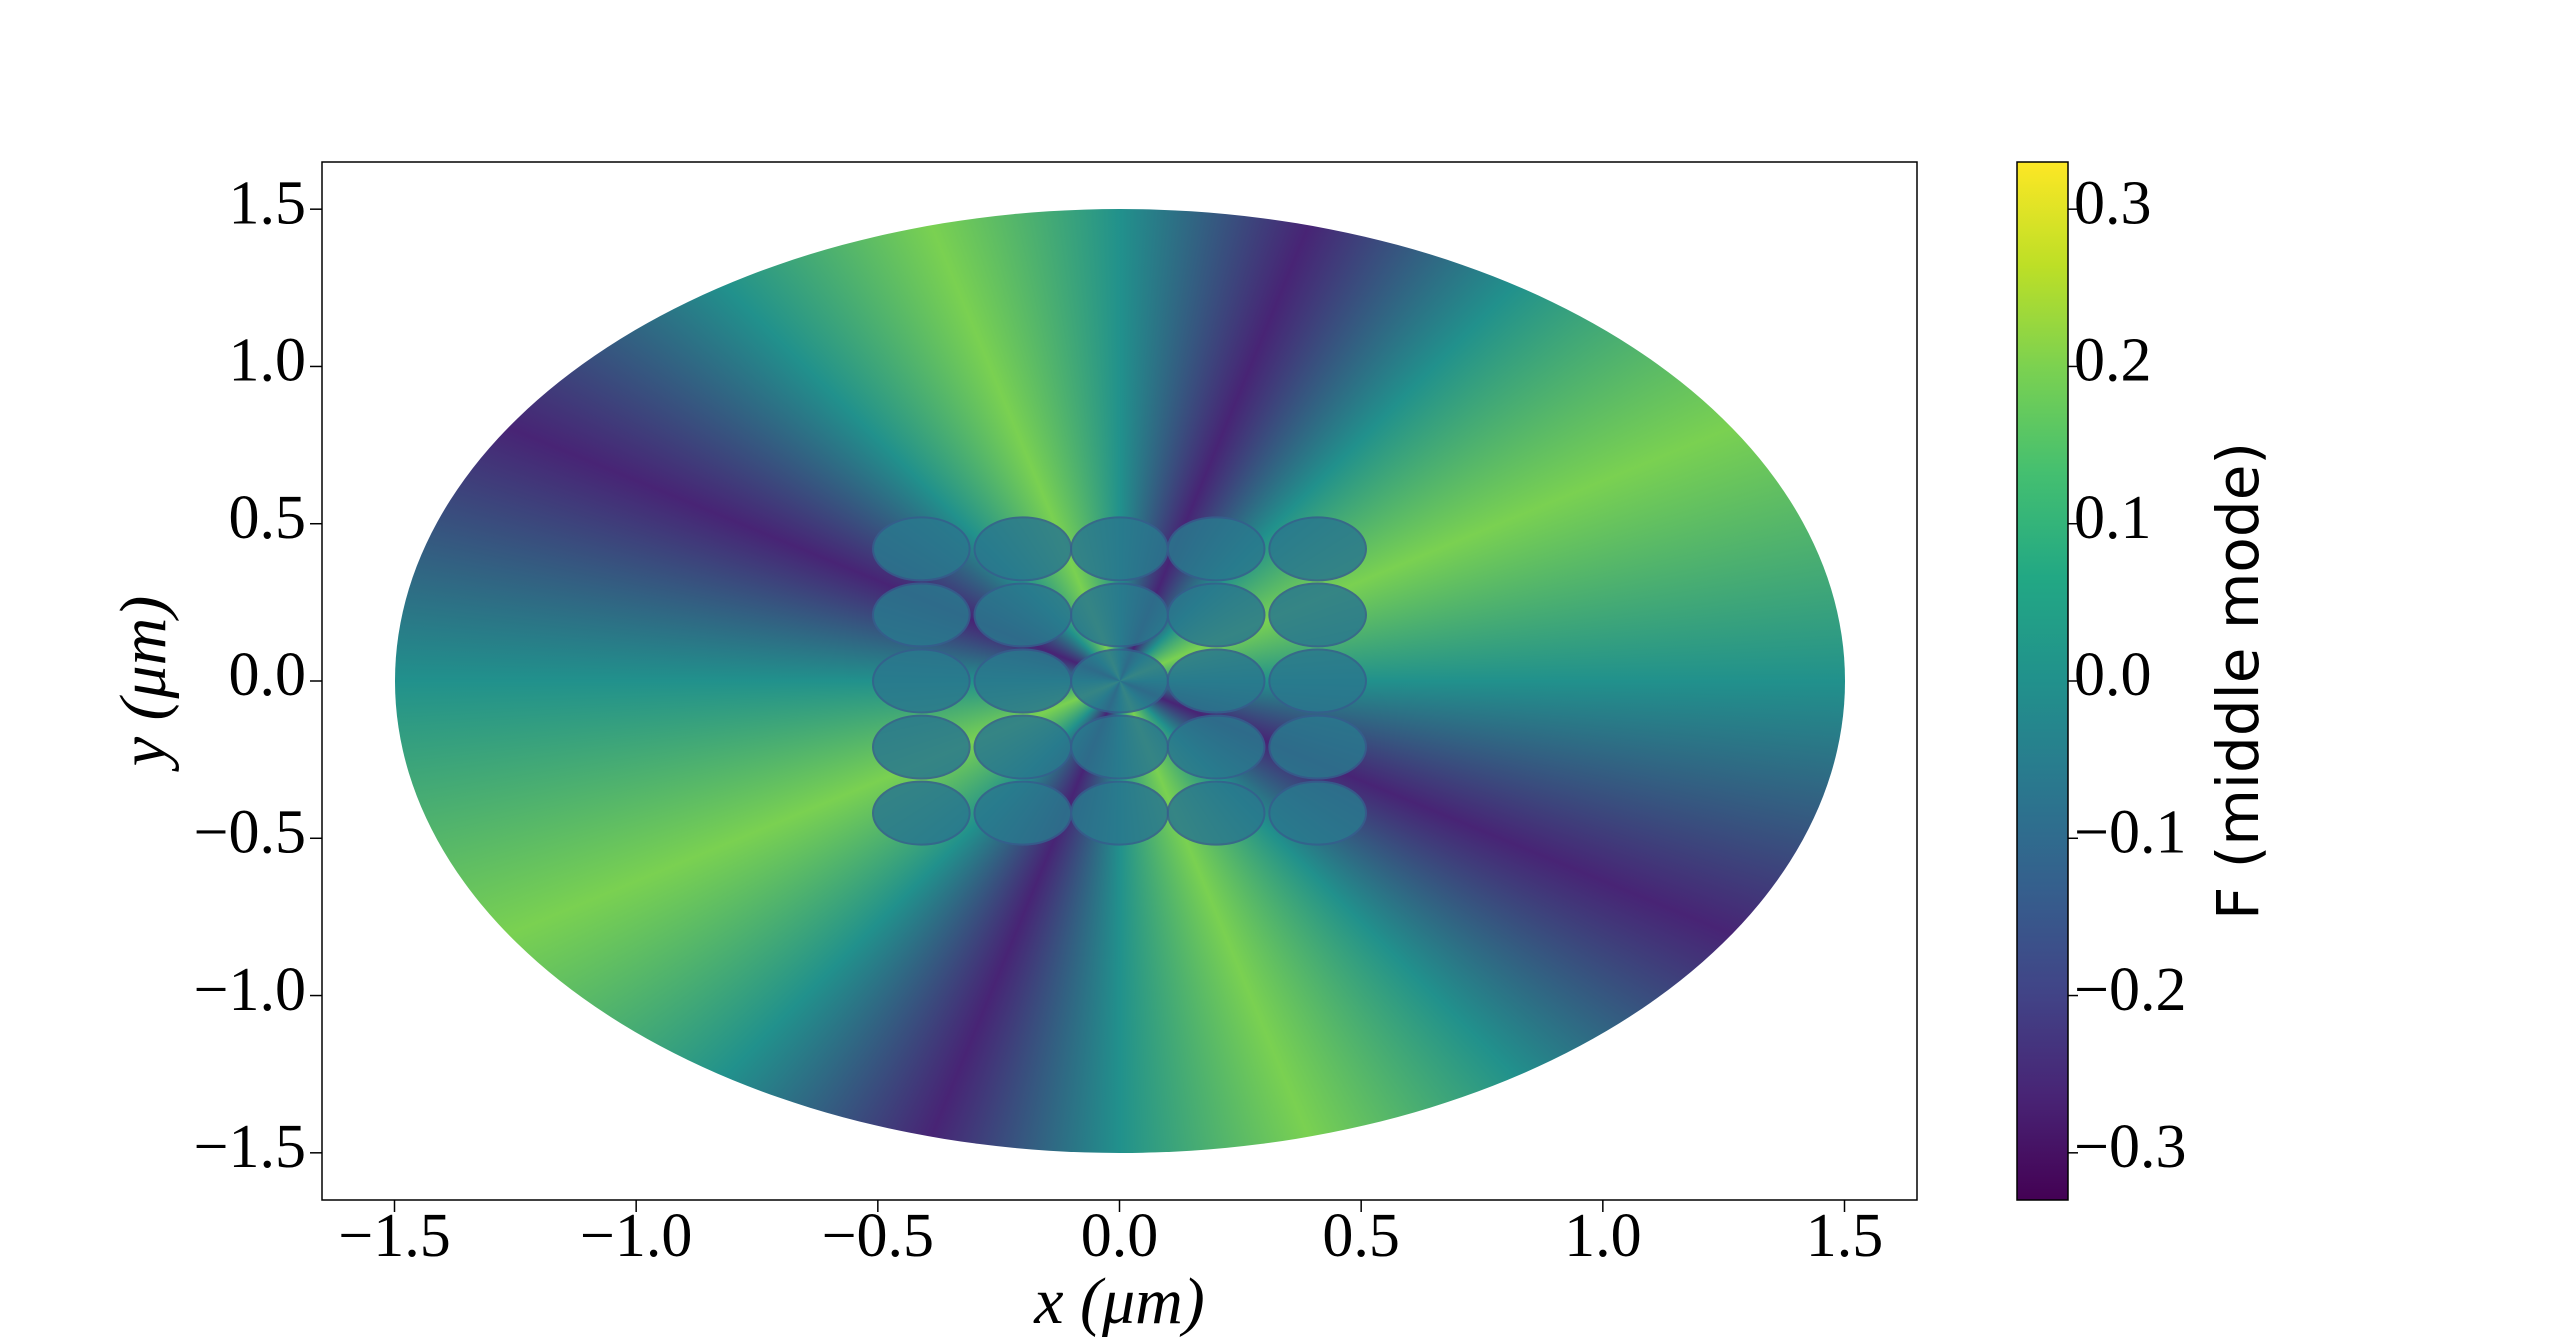 The height and width of the screenshot is (1343, 2560). I want to click on x-tick-label: −1.5, so click(394, 1236).